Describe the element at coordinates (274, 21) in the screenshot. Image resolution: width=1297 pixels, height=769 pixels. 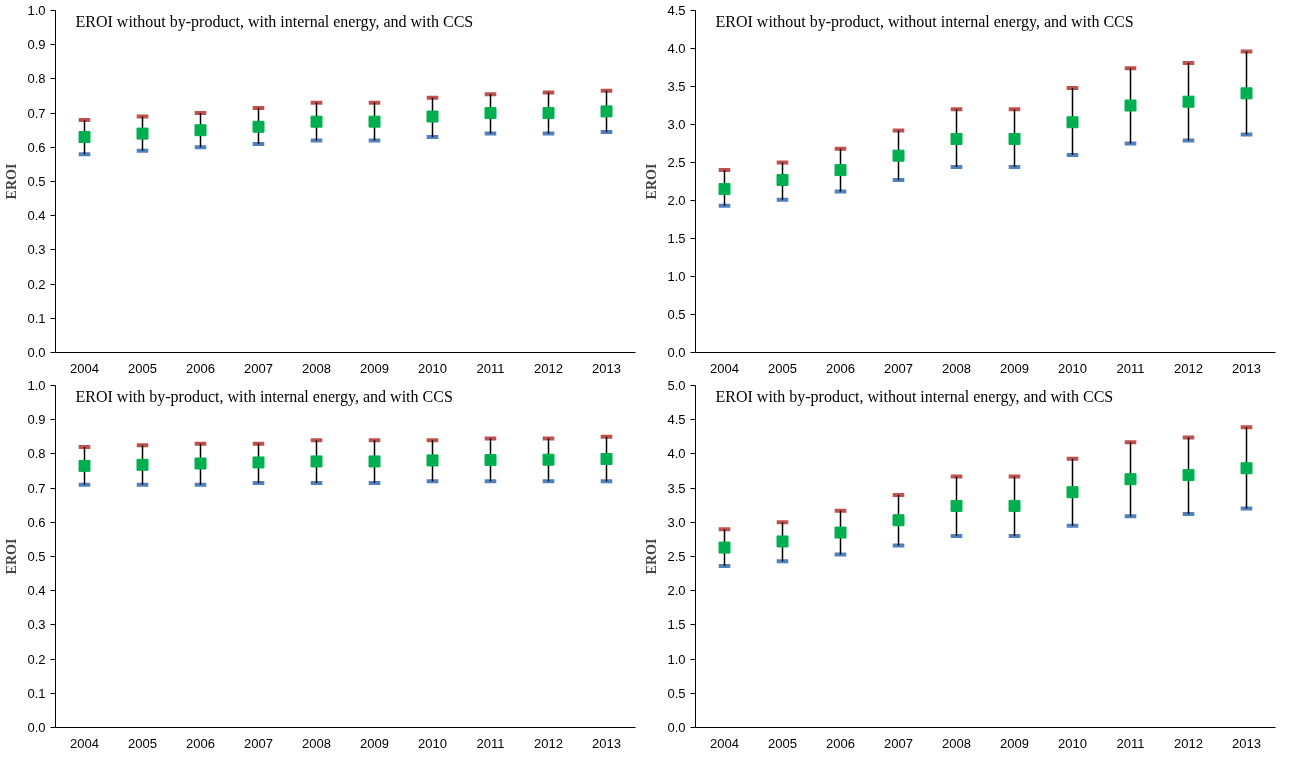
I see `chart-title: EROI without by-product, with internal energy, and with CCS` at that location.